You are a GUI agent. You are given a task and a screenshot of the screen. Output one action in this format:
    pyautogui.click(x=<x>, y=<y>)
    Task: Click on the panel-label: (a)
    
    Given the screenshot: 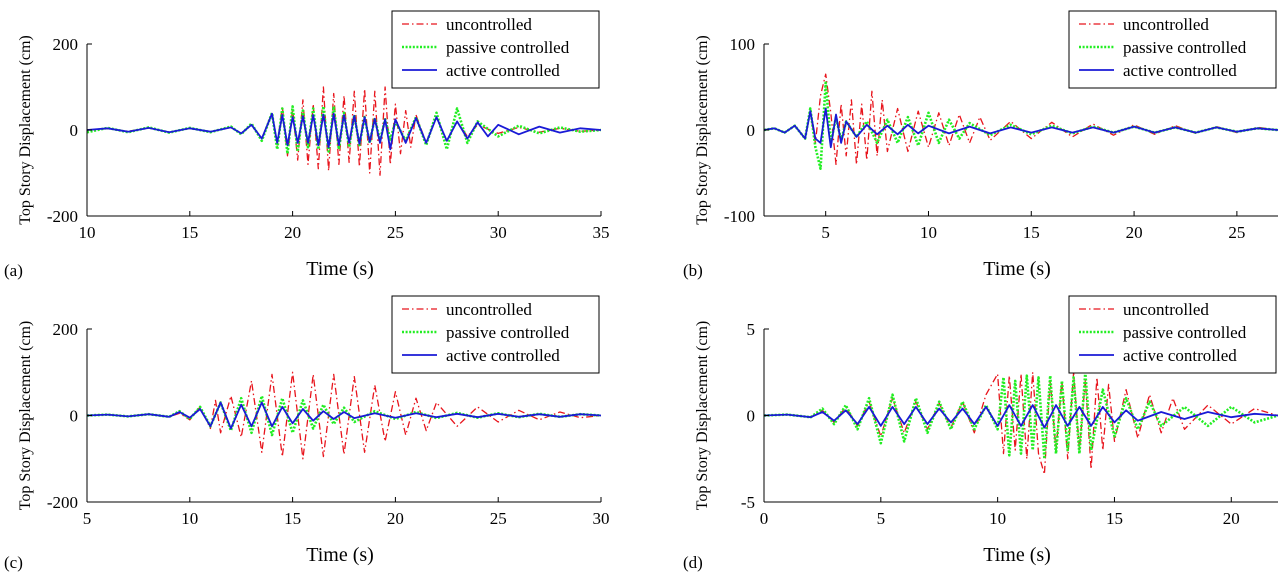 What is the action you would take?
    pyautogui.click(x=13, y=270)
    